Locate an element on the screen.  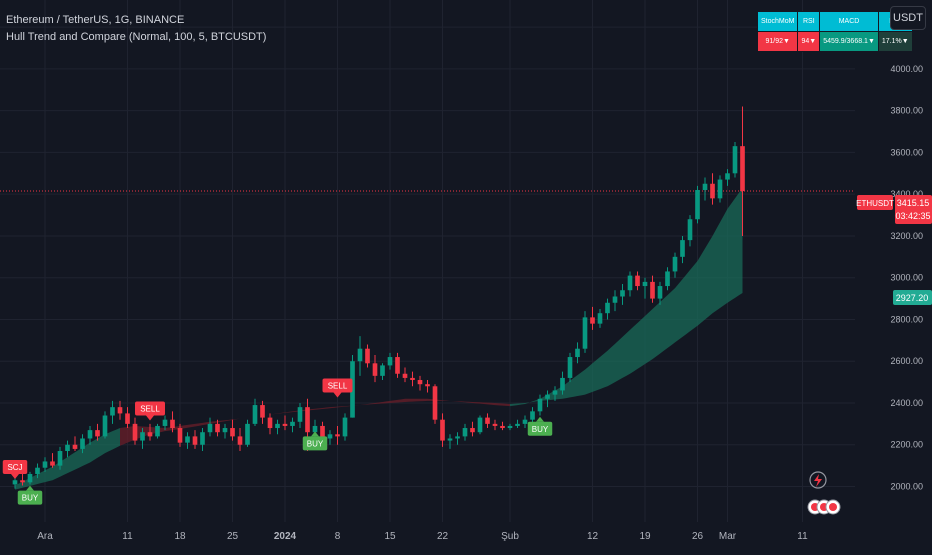
x-tick-label: 19 is located at coordinates (645, 536).